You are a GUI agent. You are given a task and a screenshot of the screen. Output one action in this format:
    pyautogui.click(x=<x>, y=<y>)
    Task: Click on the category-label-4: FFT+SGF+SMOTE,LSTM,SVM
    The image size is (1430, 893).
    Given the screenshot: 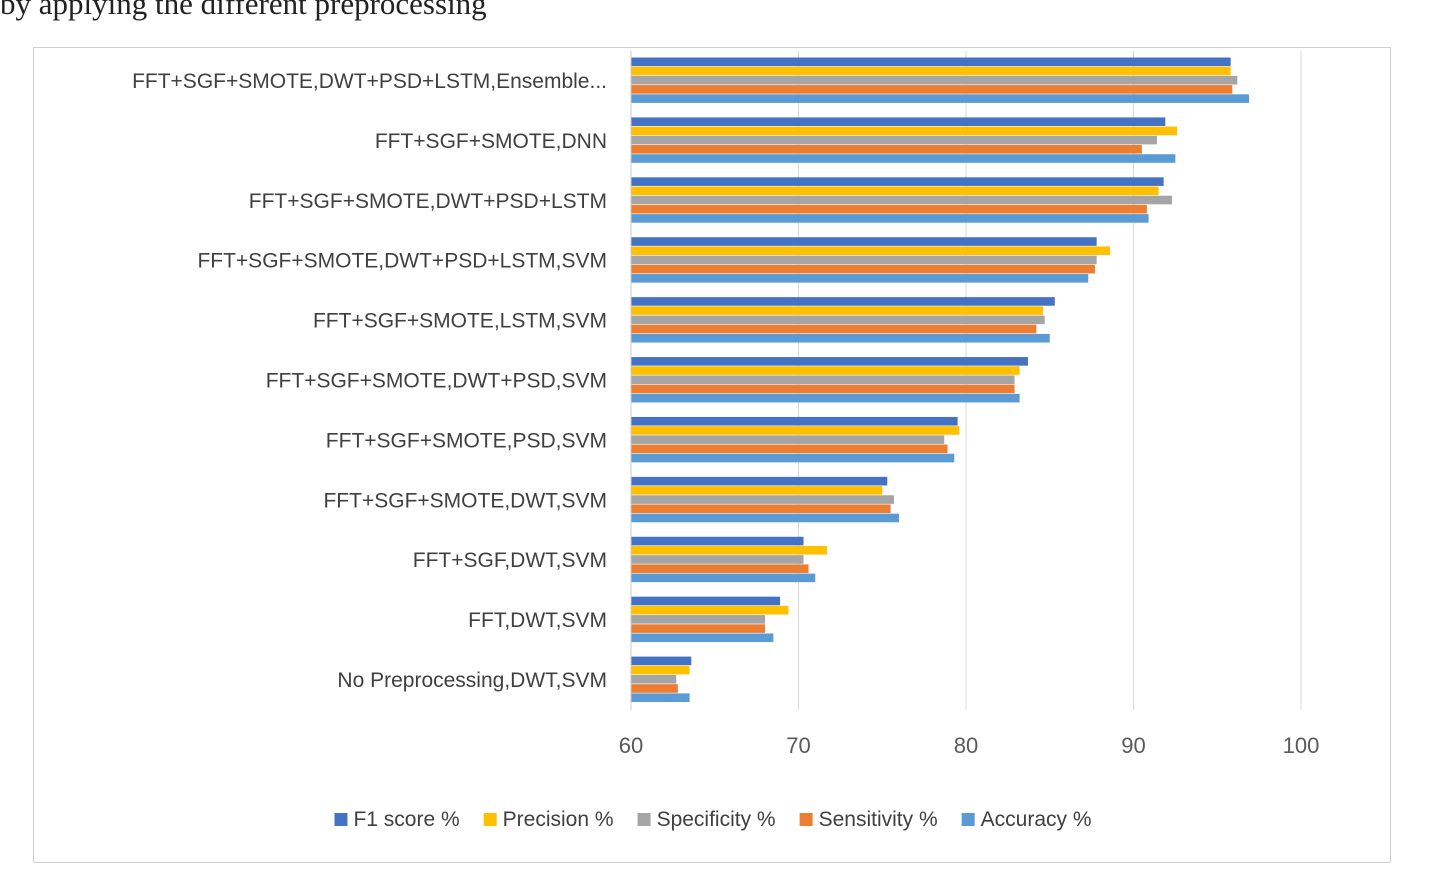 What is the action you would take?
    pyautogui.click(x=460, y=321)
    